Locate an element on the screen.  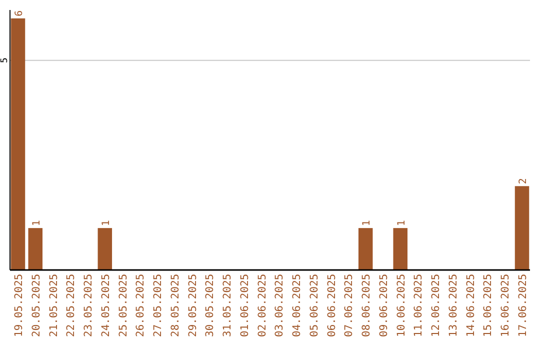
x-tick-label: 27.05.2025 is located at coordinates (158, 305).